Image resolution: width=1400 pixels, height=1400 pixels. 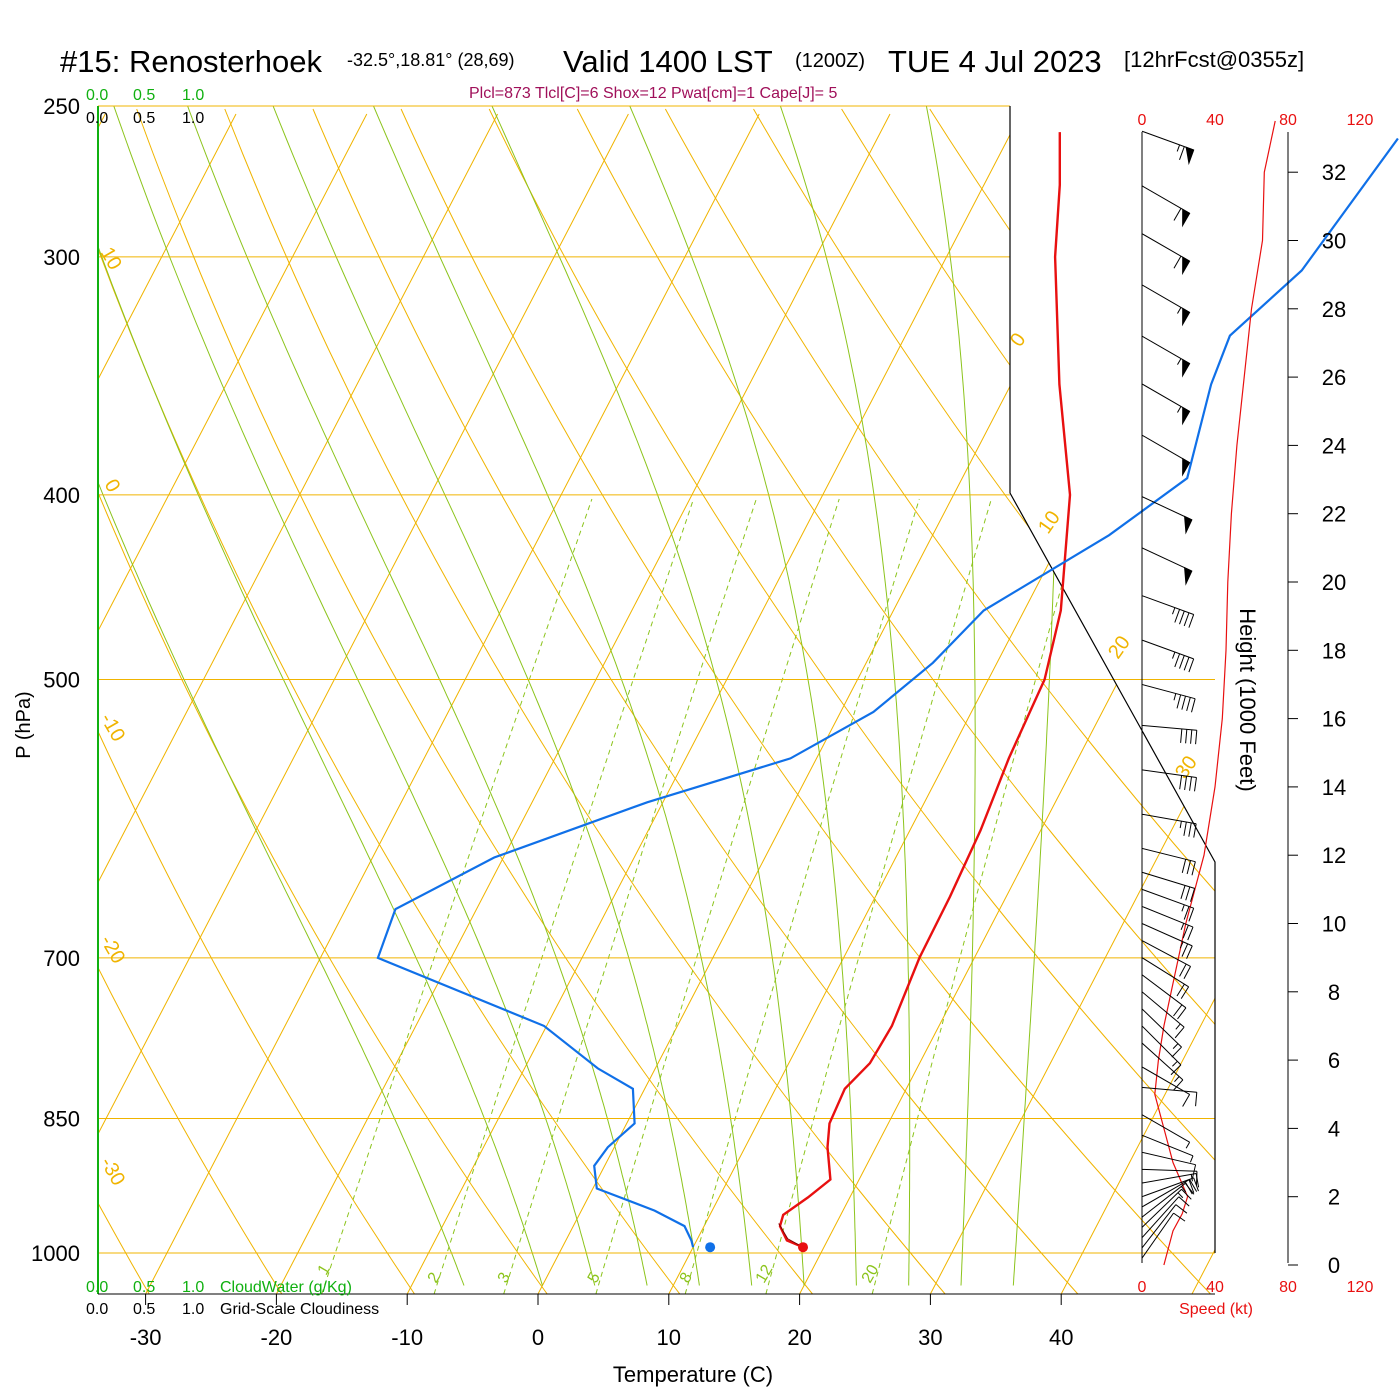 I want to click on mixing-ratio-label: 20, so click(x=871, y=1274).